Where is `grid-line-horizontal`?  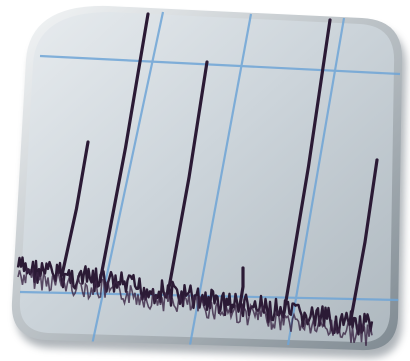 grid-line-horizontal is located at coordinates (220, 65).